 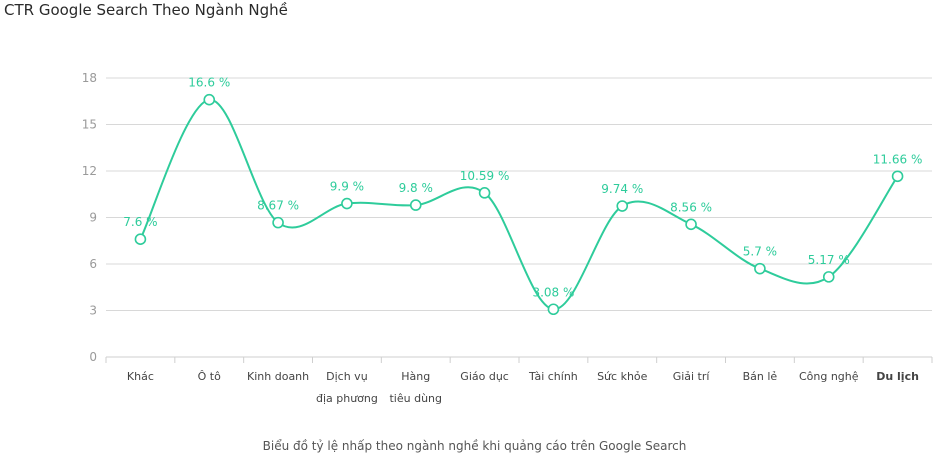 I want to click on y-tick-label: 12, so click(x=89, y=171).